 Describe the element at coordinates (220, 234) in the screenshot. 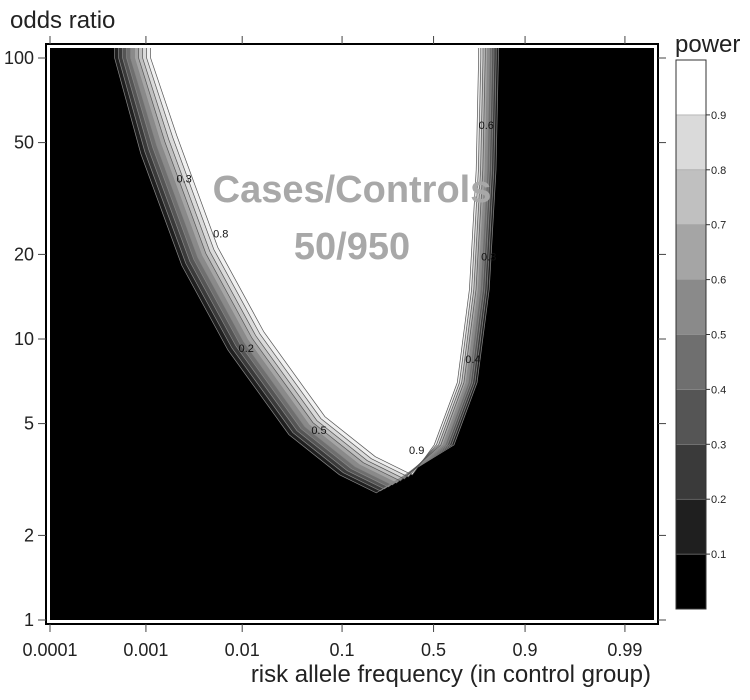

I see `contour-label: 0.8` at that location.